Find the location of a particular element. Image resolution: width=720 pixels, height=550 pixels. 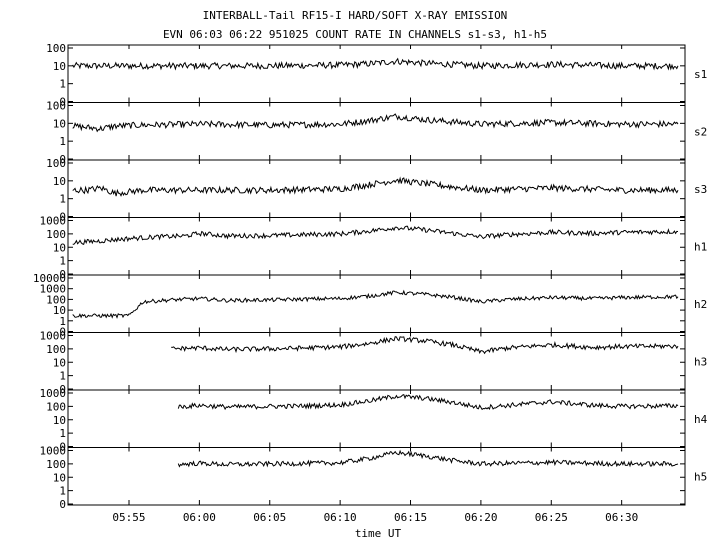

panel-label-s3: s3 is located at coordinates (700, 189).